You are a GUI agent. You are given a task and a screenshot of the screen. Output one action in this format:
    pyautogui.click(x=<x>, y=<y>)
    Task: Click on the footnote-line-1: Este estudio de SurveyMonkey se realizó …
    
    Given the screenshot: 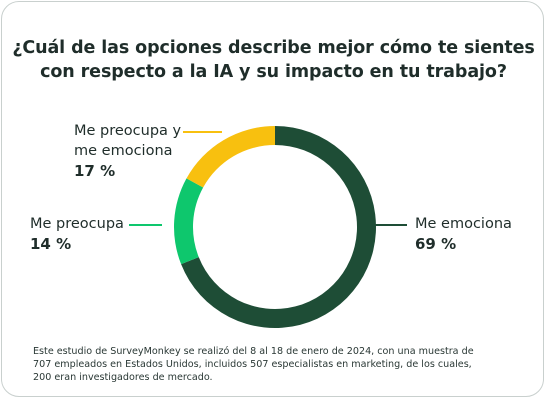 What is the action you would take?
    pyautogui.click(x=253, y=351)
    